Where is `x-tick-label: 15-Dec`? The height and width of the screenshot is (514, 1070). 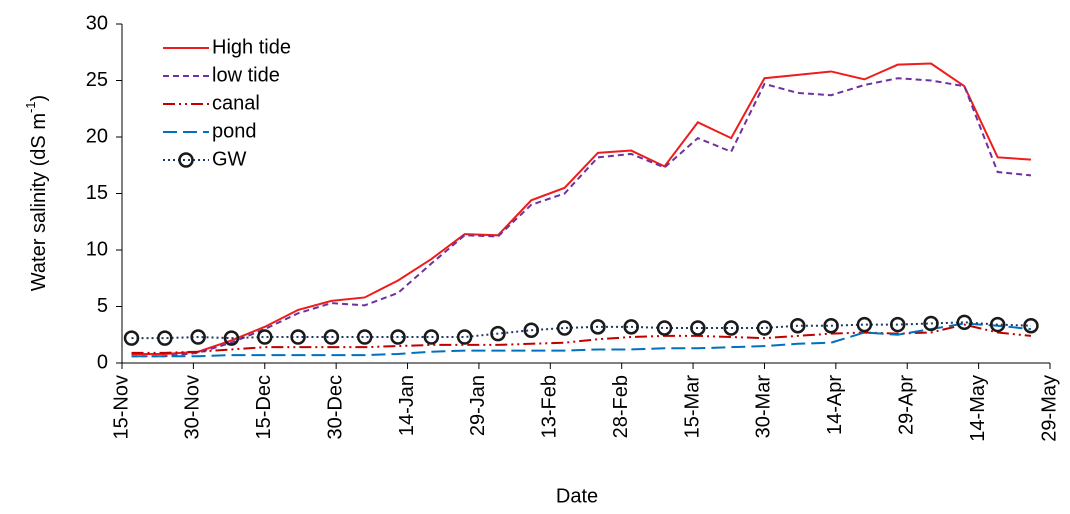 x-tick-label: 15-Dec is located at coordinates (264, 407).